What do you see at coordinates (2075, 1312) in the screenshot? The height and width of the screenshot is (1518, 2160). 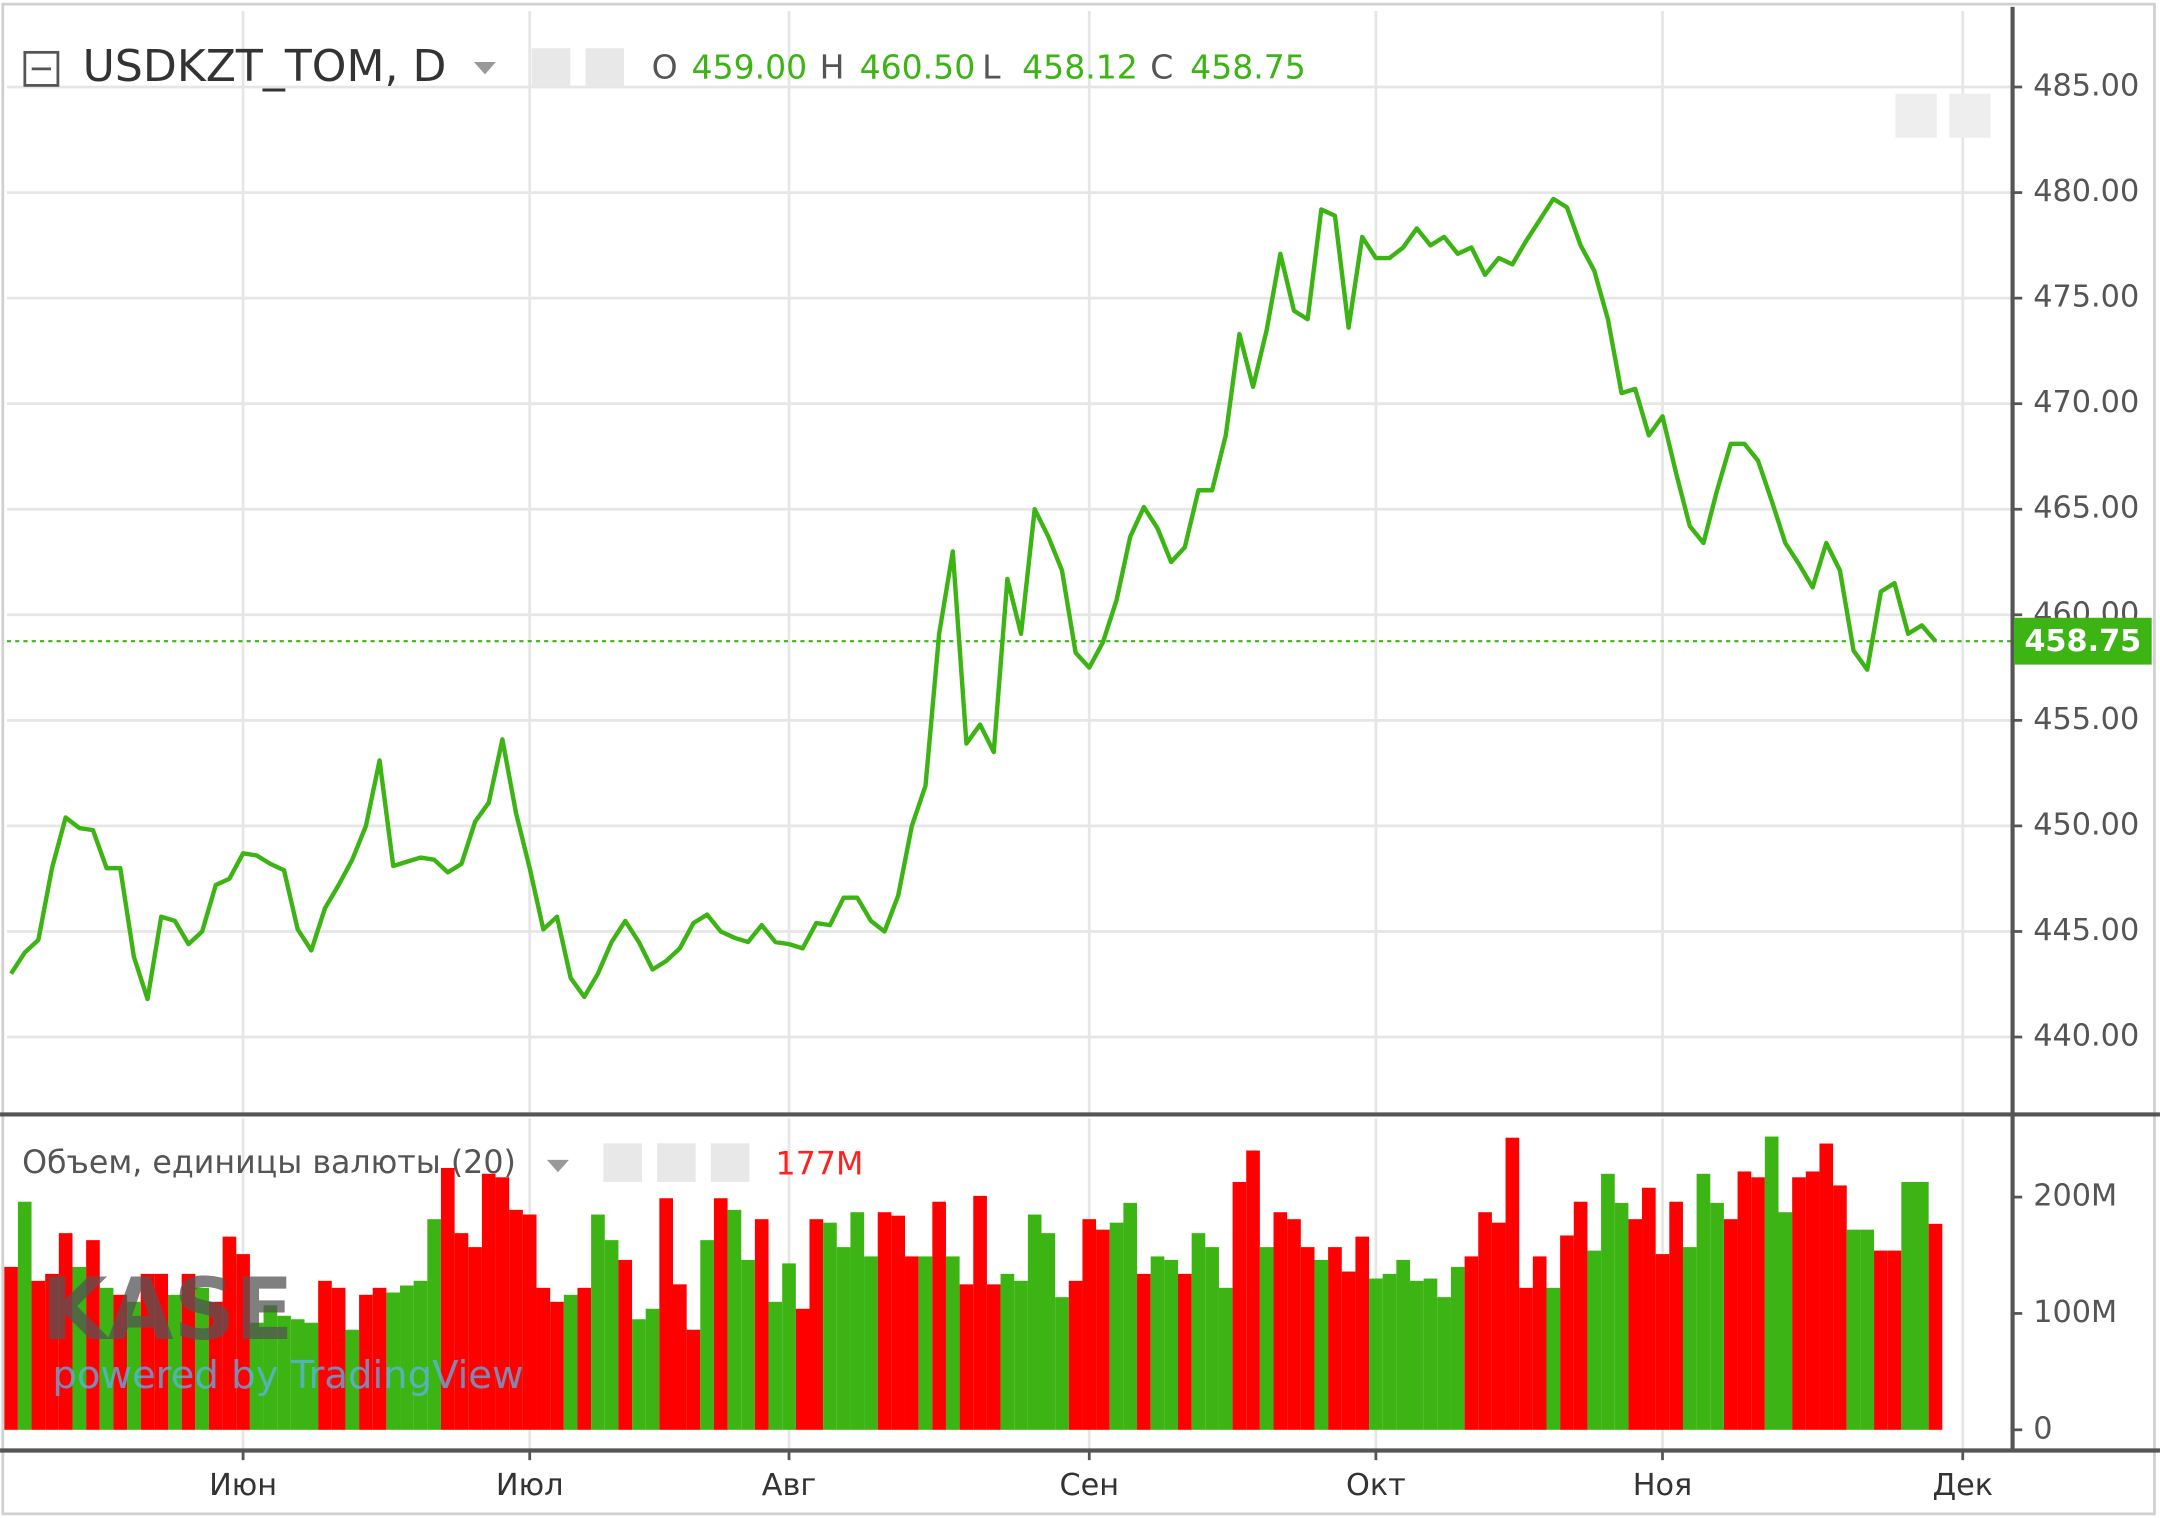 I see `y-tick-label: 100M` at bounding box center [2075, 1312].